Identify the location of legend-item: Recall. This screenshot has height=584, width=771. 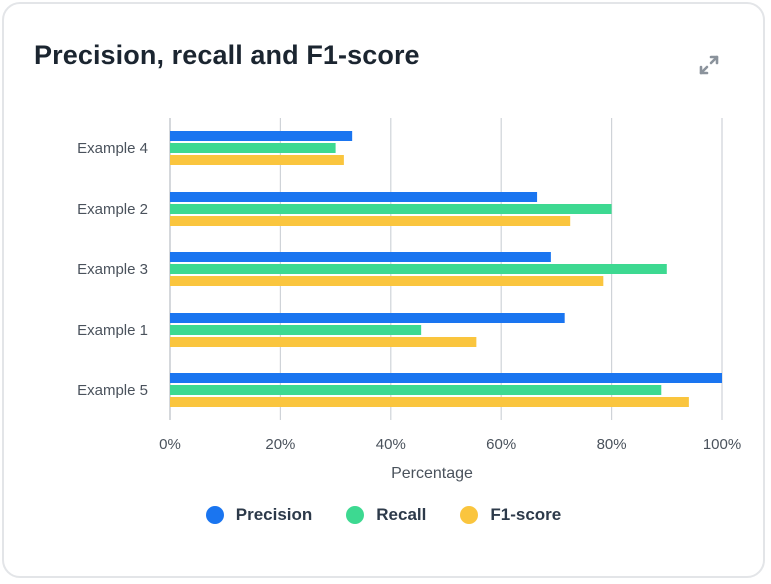
(386, 515).